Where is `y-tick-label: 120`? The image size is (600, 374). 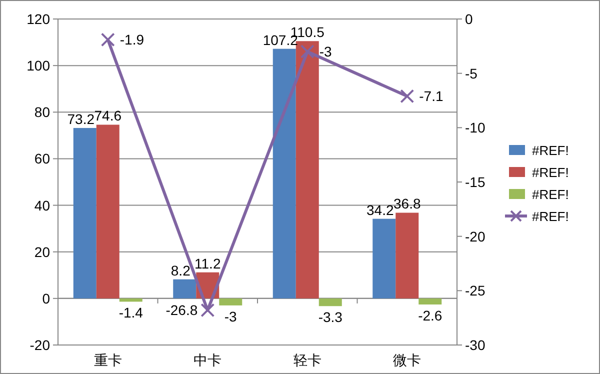 y-tick-label: 120 is located at coordinates (38, 19).